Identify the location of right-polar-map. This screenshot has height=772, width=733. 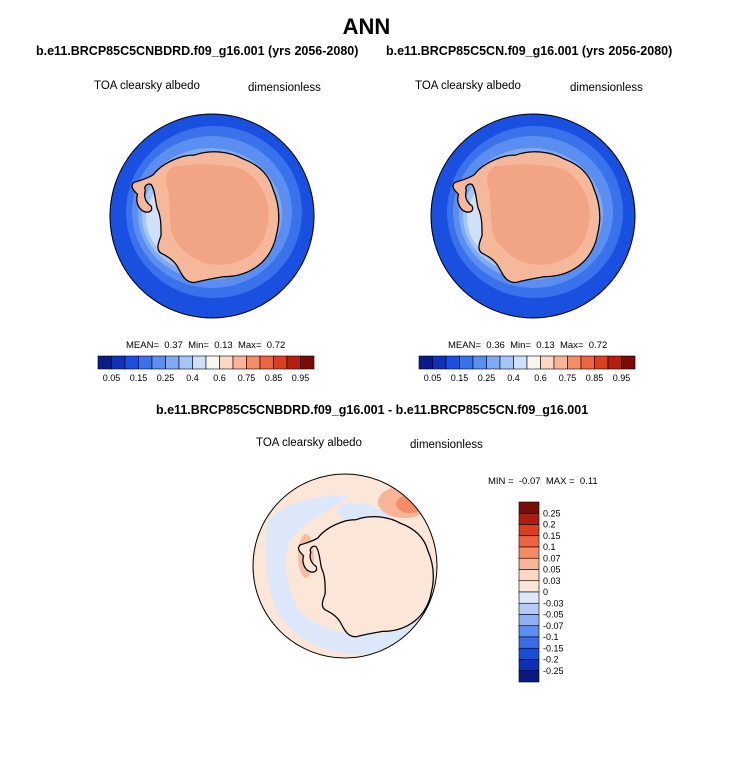
(533, 216).